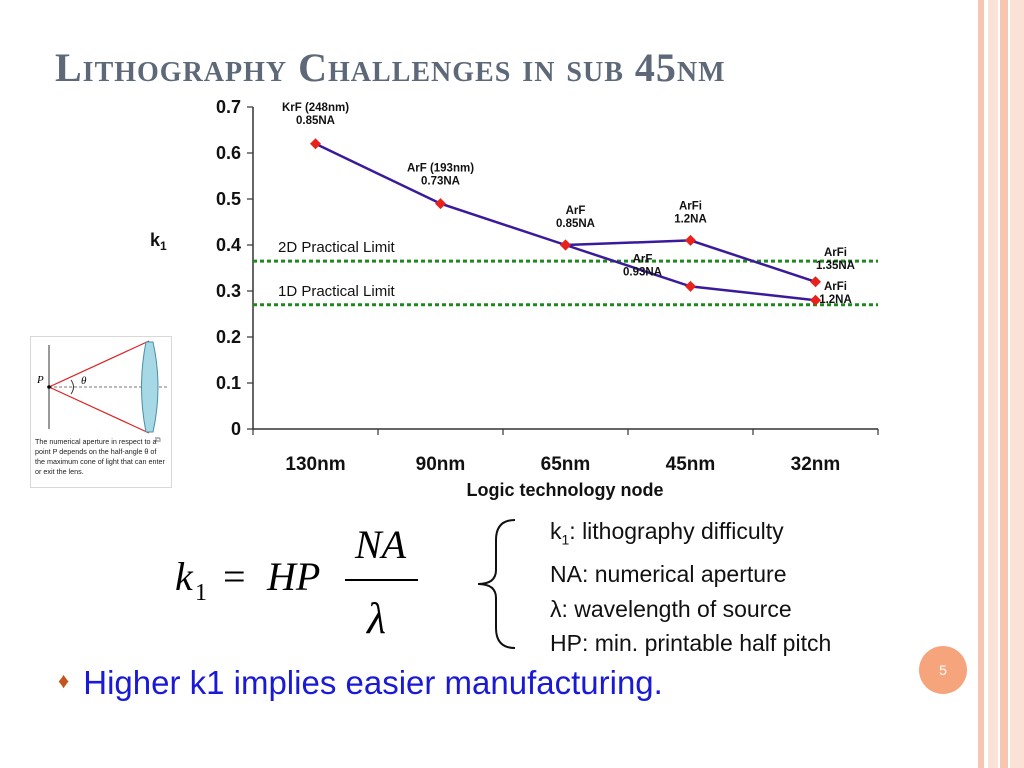  What do you see at coordinates (676, 531) in the screenshot?
I see `legend-desc: : lithography difficulty` at bounding box center [676, 531].